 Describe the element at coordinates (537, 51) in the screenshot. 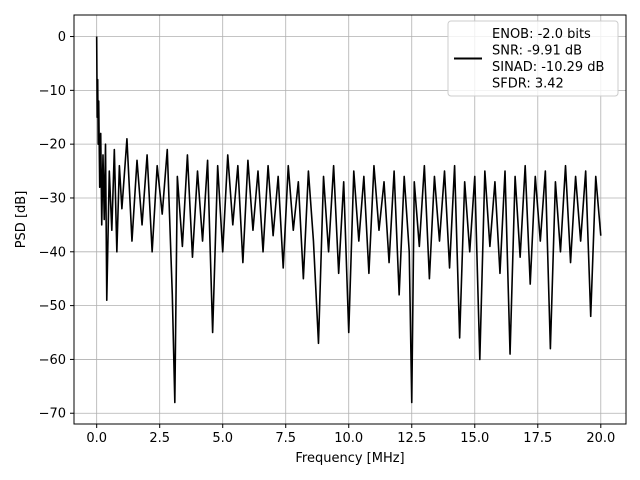

I see `legend-text-snr: SNR: -9.91 dB` at that location.